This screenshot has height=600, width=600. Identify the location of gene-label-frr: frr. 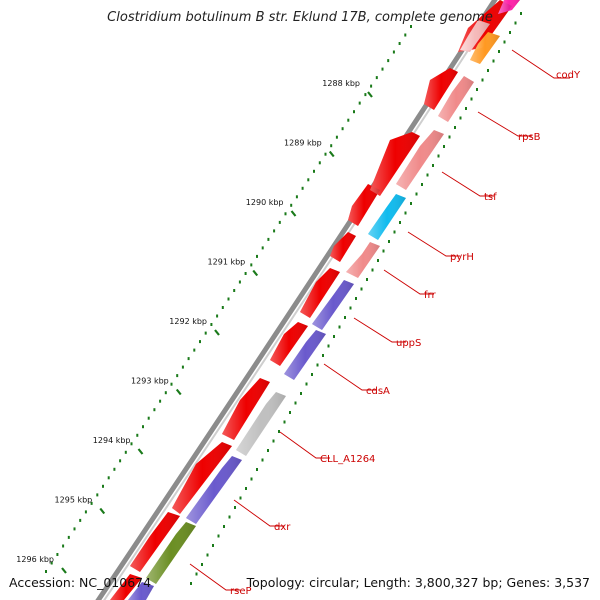
(430, 295).